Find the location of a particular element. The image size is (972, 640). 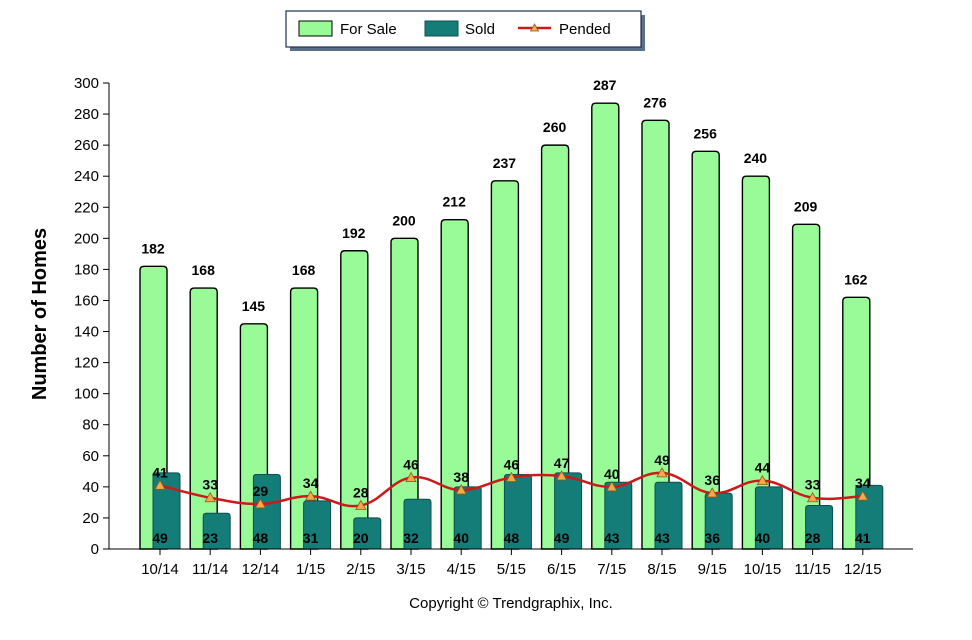

y-tick-label: 120 is located at coordinates (86, 363).